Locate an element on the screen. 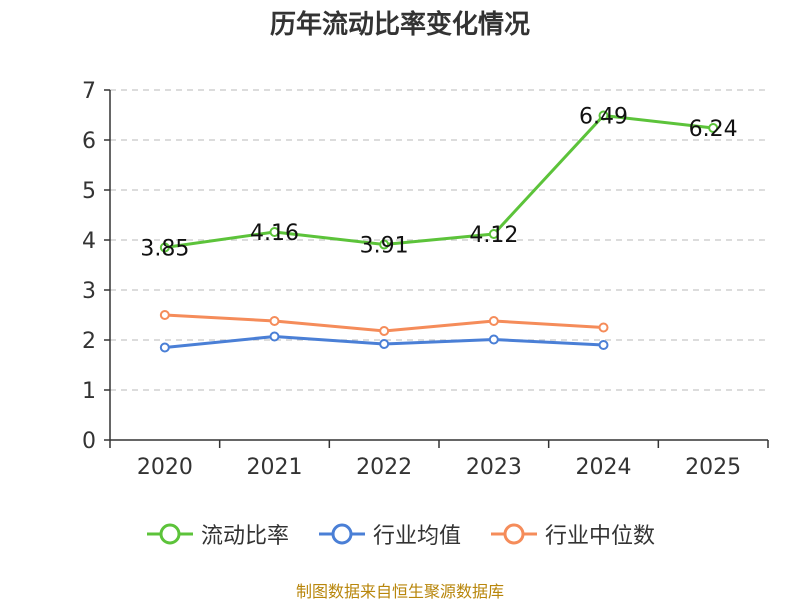  data-label: 4.16 is located at coordinates (274, 233).